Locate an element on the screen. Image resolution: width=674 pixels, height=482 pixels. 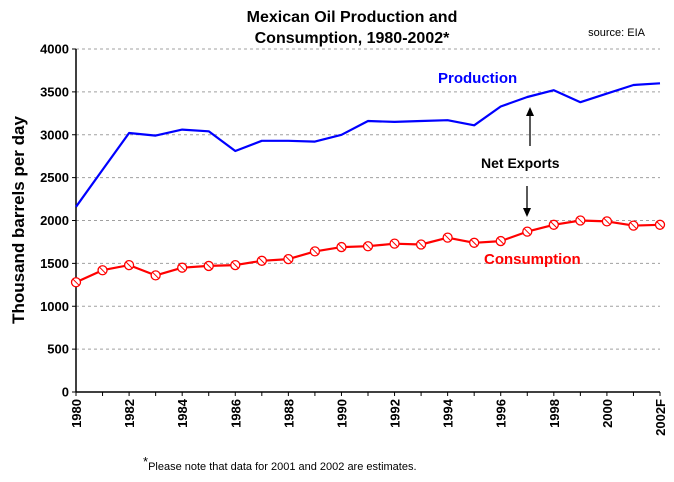
y-tick-label: 4000 is located at coordinates (54, 49).